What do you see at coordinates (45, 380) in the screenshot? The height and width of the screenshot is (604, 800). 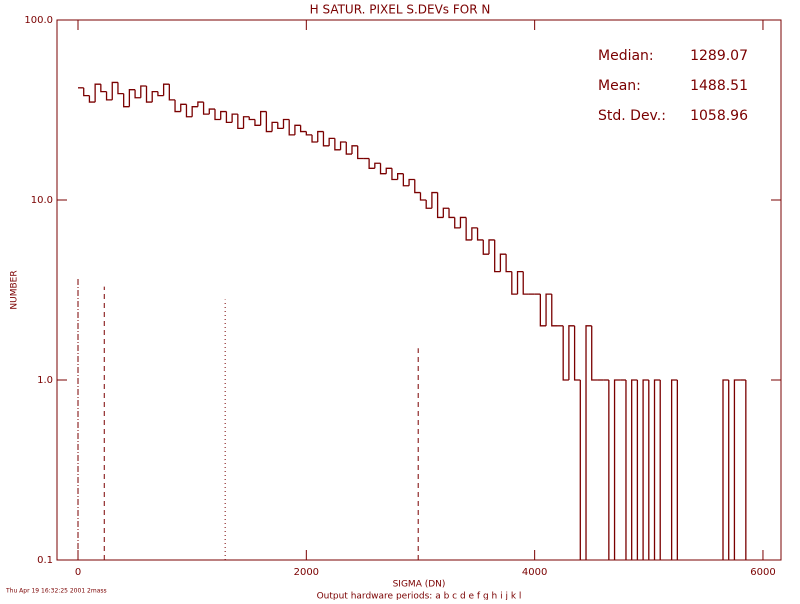 I see `y-tick-label: 1.0` at bounding box center [45, 380].